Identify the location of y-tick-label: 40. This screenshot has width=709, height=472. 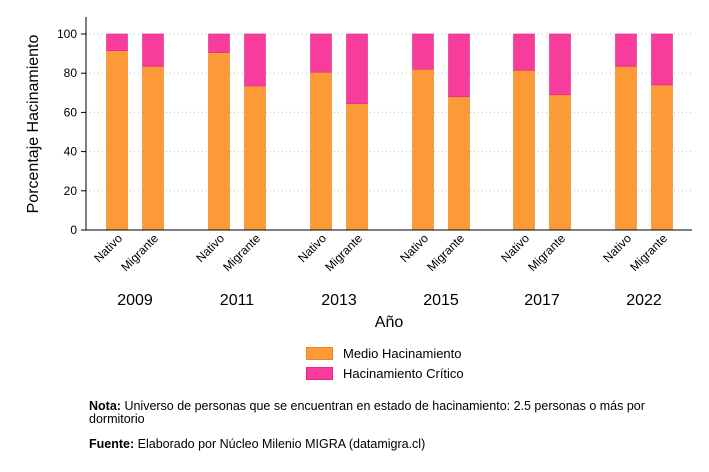
(71, 152).